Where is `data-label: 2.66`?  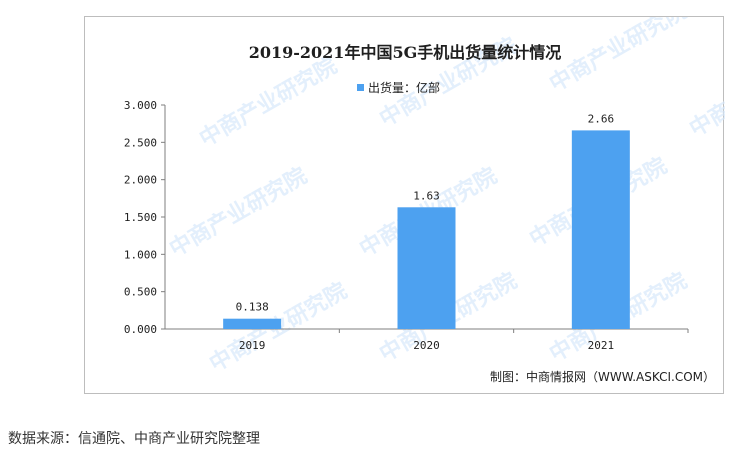 data-label: 2.66 is located at coordinates (601, 118).